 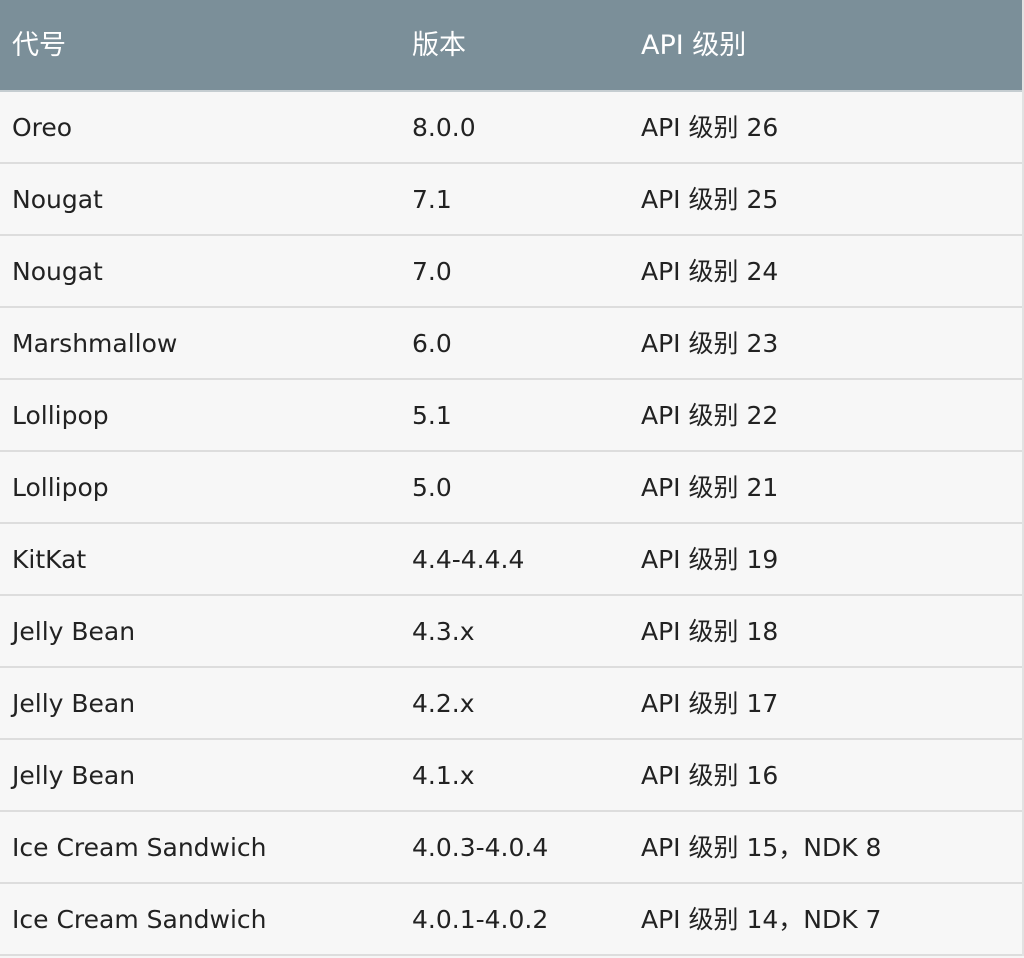 What do you see at coordinates (511, 272) in the screenshot?
I see `table-row: Nougat 7.0 API 级别 24` at bounding box center [511, 272].